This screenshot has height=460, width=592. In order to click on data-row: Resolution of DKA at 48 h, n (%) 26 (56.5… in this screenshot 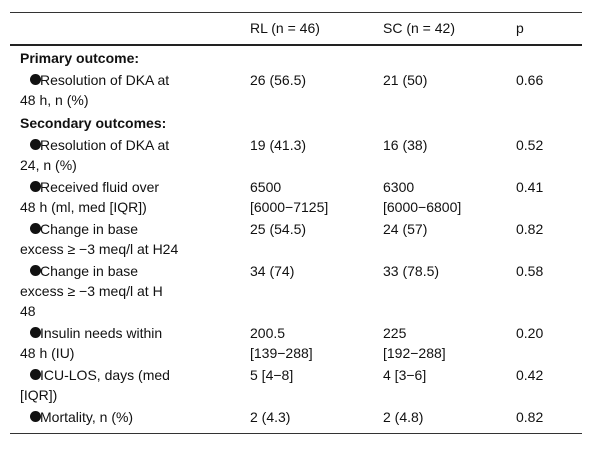, I will do `click(296, 90)`.